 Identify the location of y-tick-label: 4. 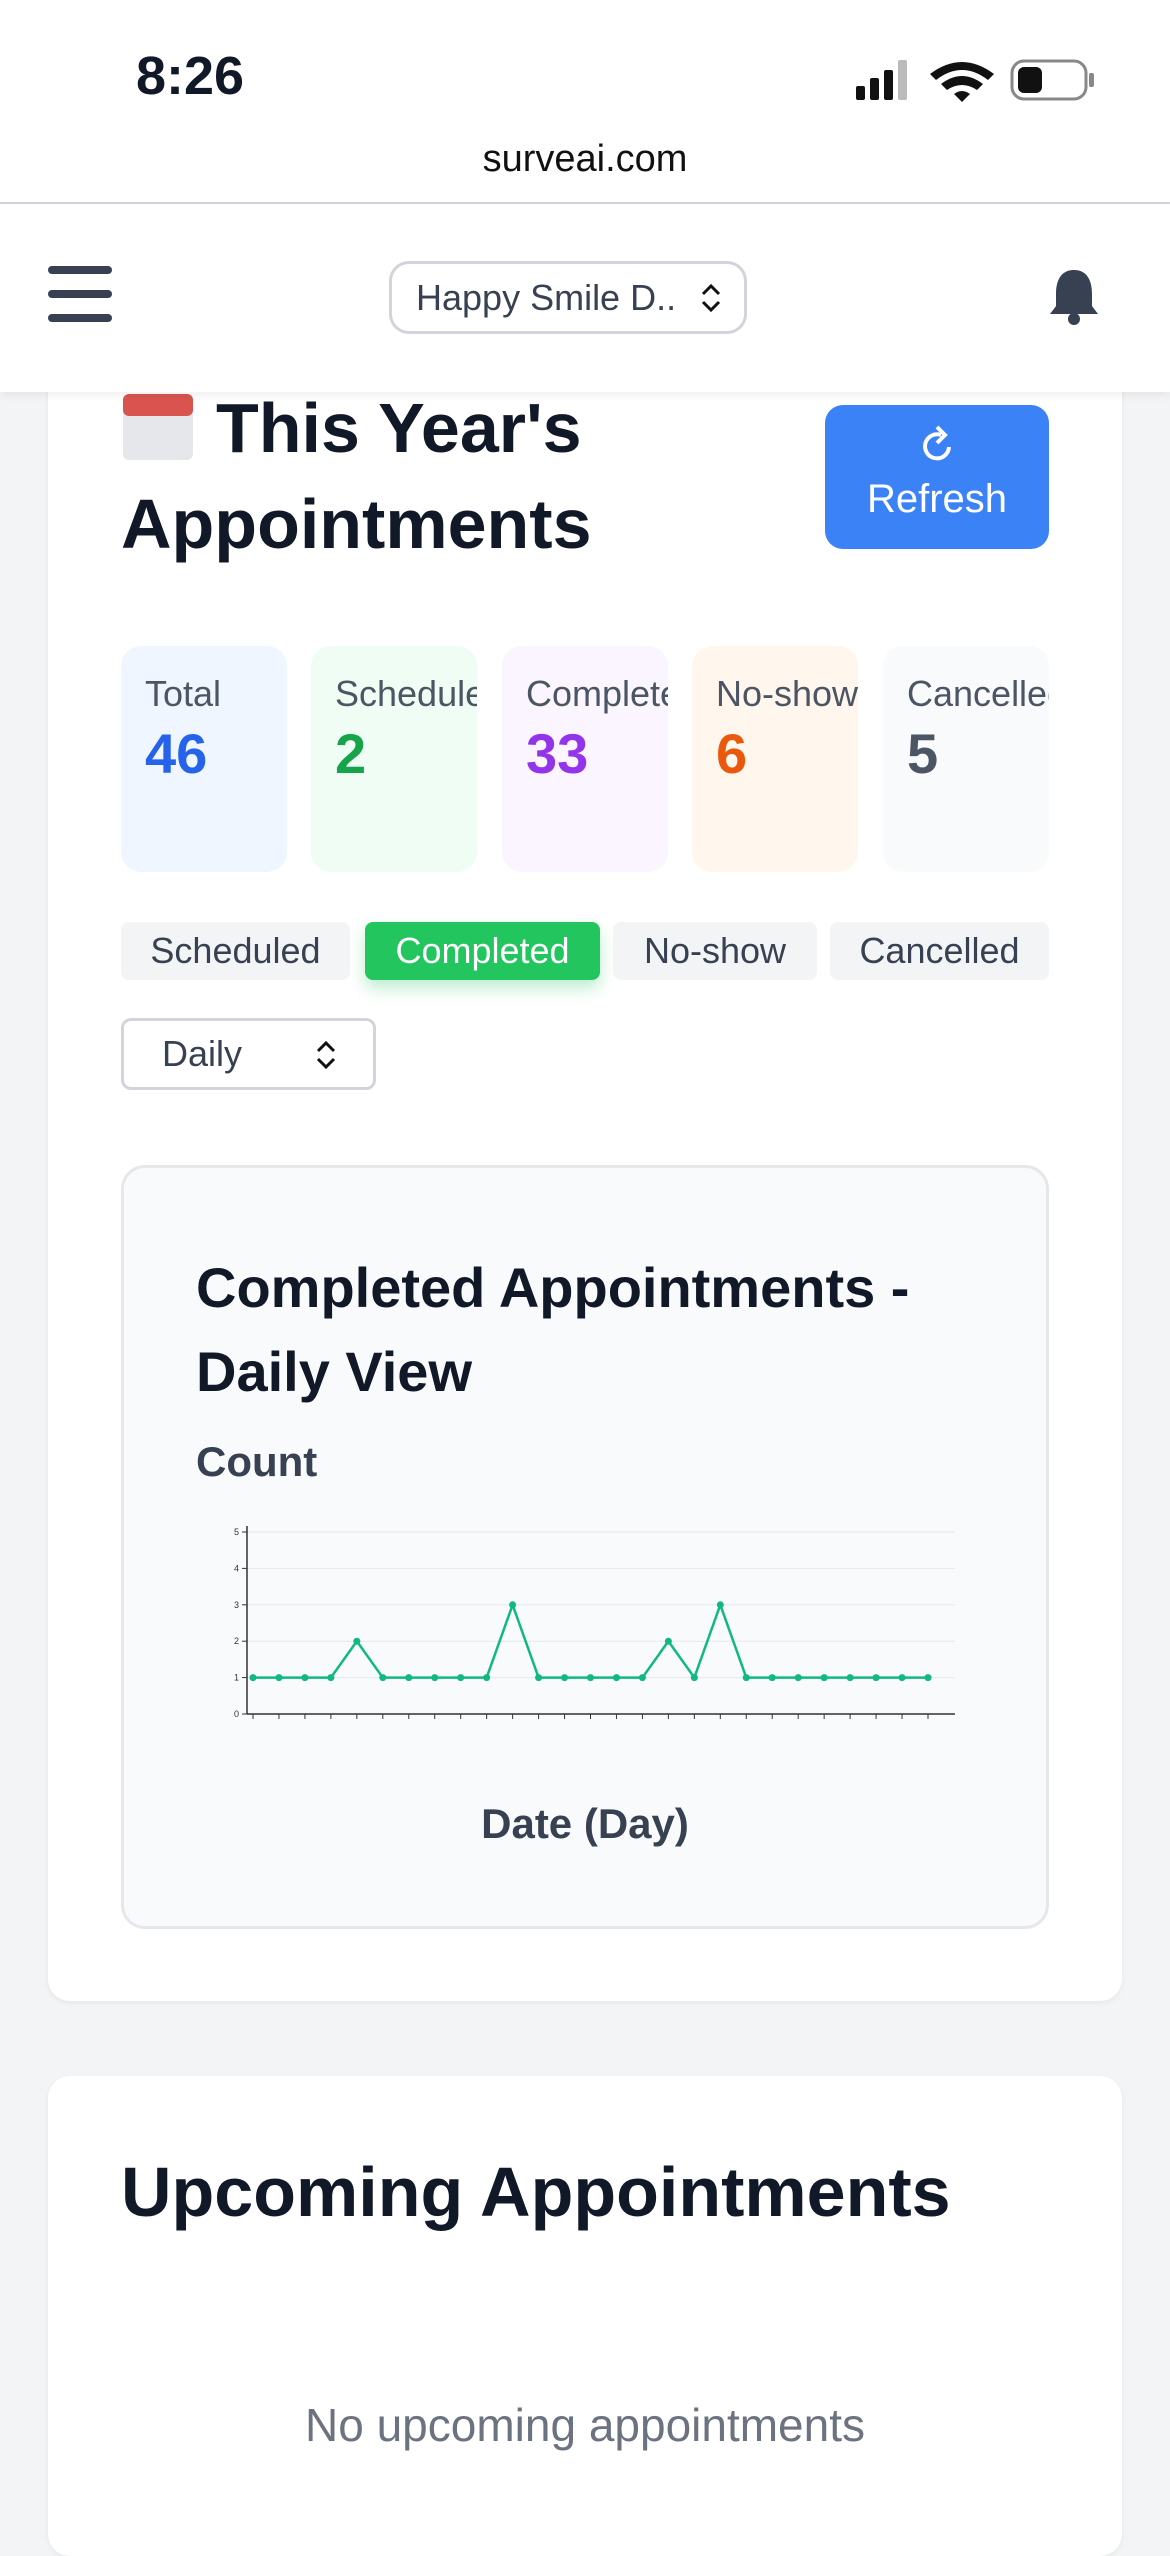
(236, 1568).